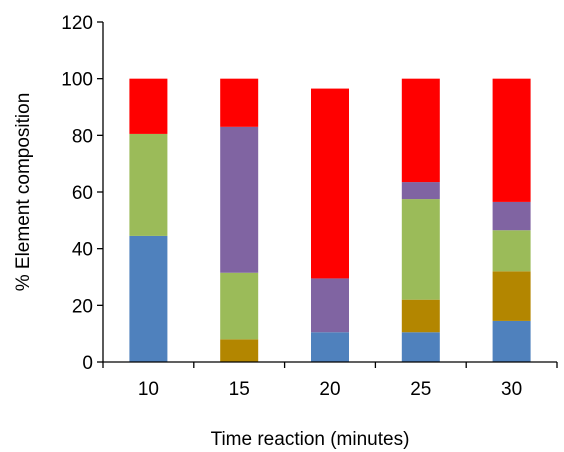 This screenshot has width=564, height=452. Describe the element at coordinates (239, 389) in the screenshot. I see `x-tick-label: 15` at that location.